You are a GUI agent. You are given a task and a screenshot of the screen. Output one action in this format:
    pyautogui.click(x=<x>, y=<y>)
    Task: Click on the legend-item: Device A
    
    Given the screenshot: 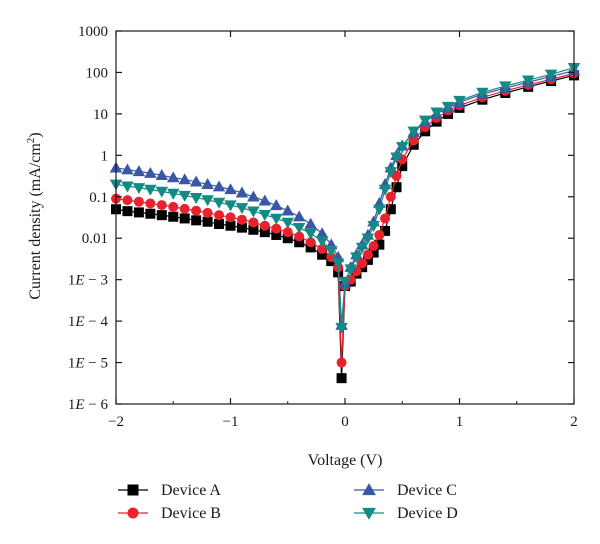 What is the action you would take?
    pyautogui.click(x=169, y=490)
    